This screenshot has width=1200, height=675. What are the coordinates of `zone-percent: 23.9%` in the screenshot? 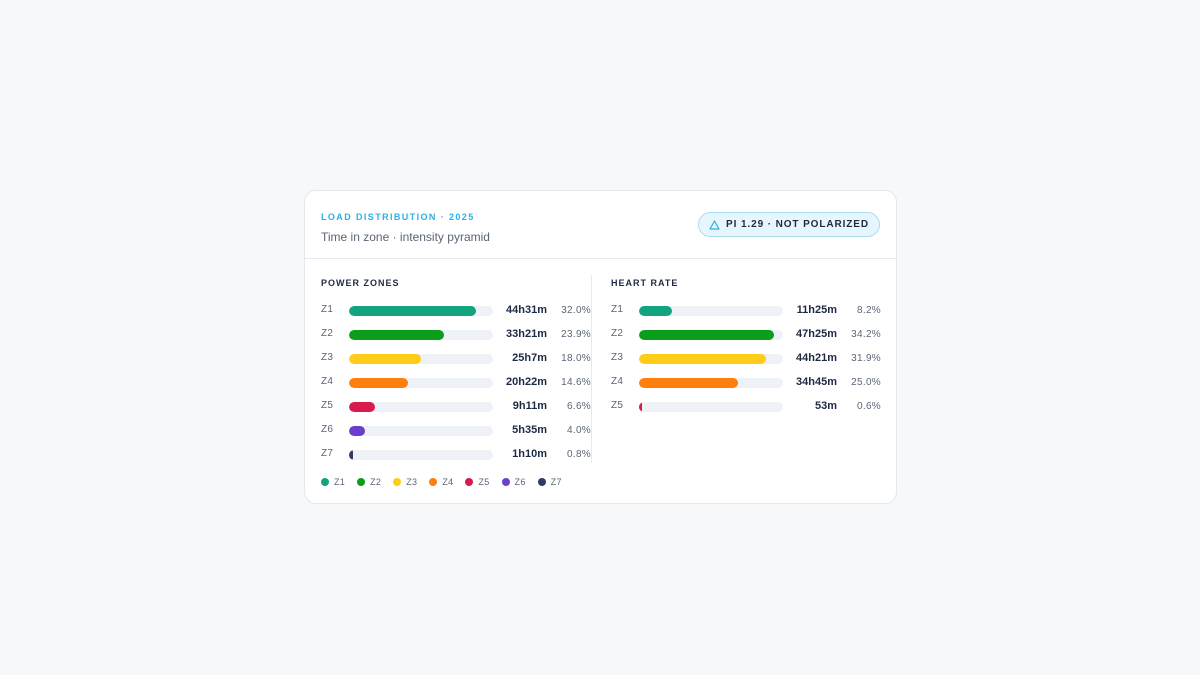 It's located at (576, 334).